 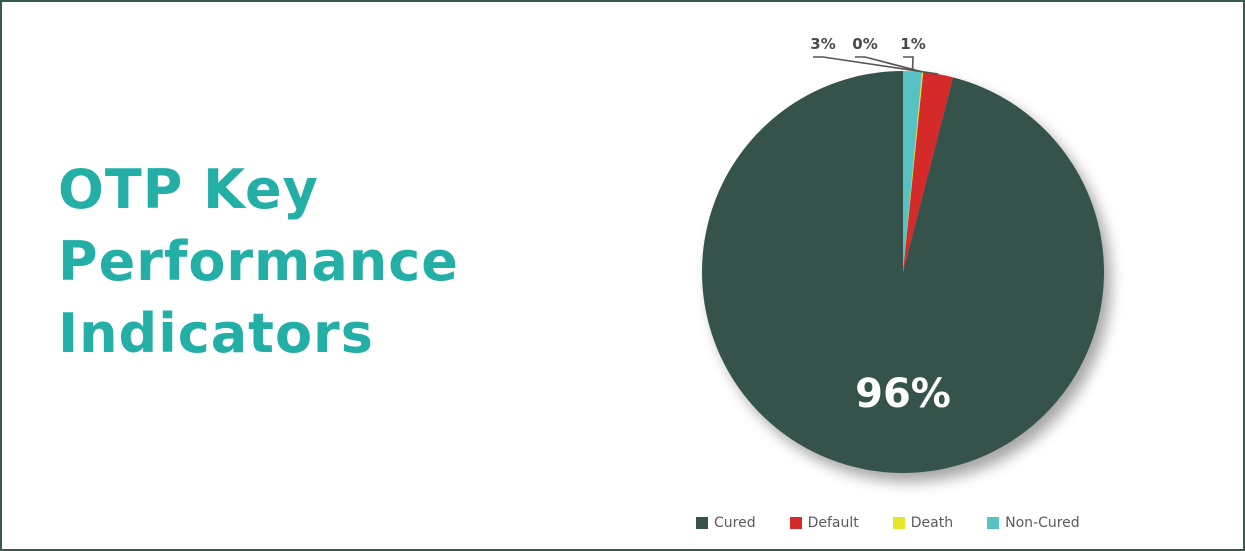 What do you see at coordinates (216, 333) in the screenshot?
I see `title-line-3: Indicators` at bounding box center [216, 333].